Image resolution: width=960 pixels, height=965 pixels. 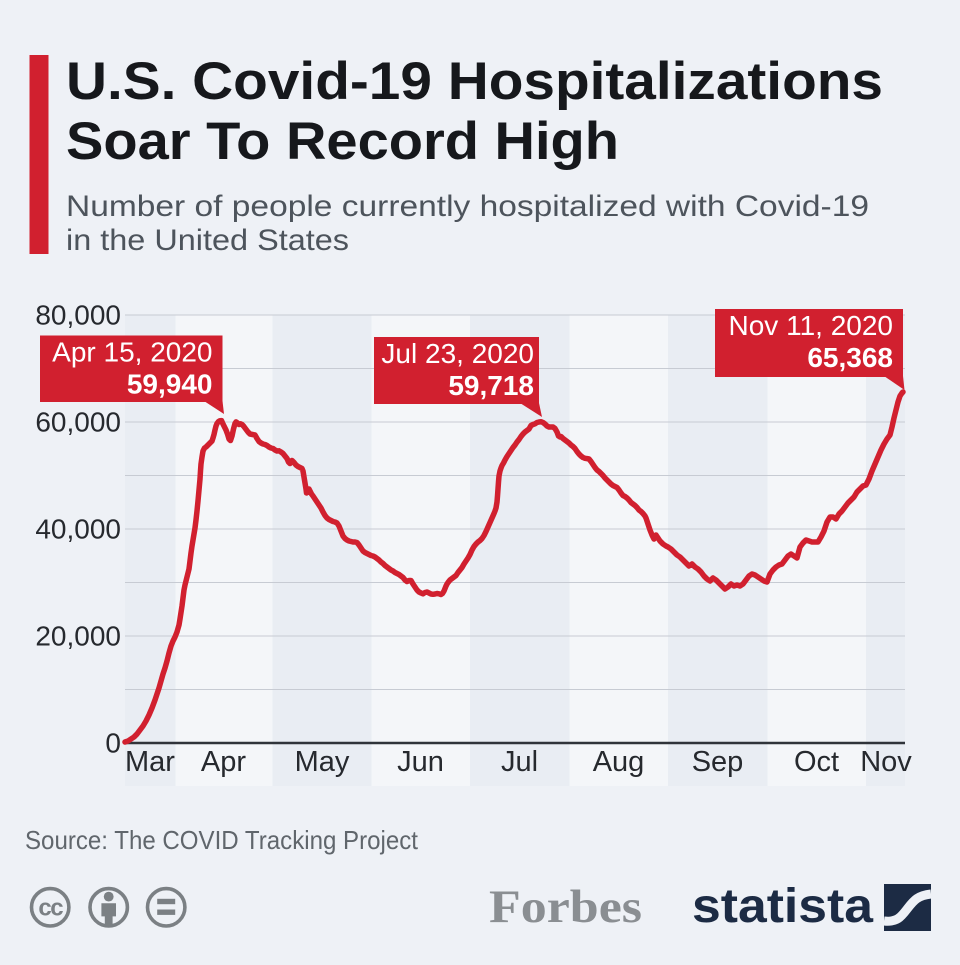 I want to click on svg-text: Aug, so click(x=619, y=762).